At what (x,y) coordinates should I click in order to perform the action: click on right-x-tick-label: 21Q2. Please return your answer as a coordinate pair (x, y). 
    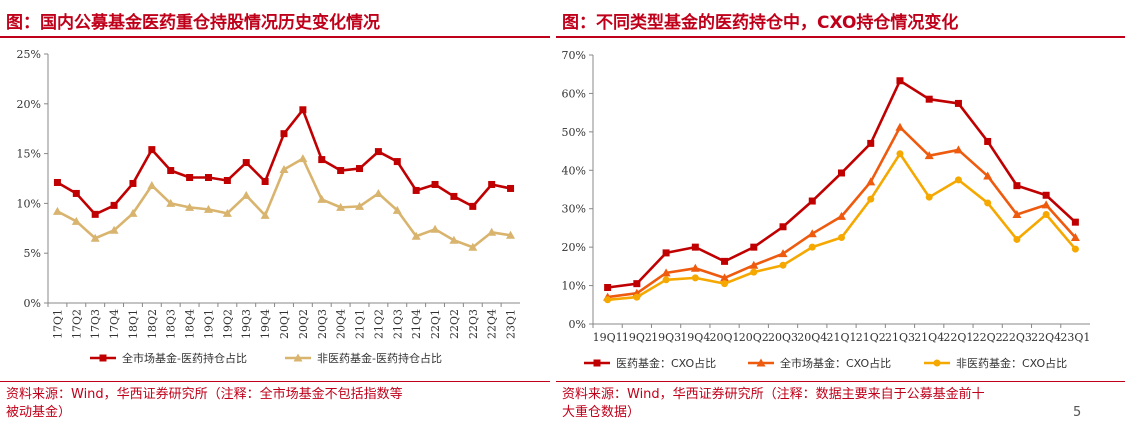
    Looking at the image, I should click on (871, 337).